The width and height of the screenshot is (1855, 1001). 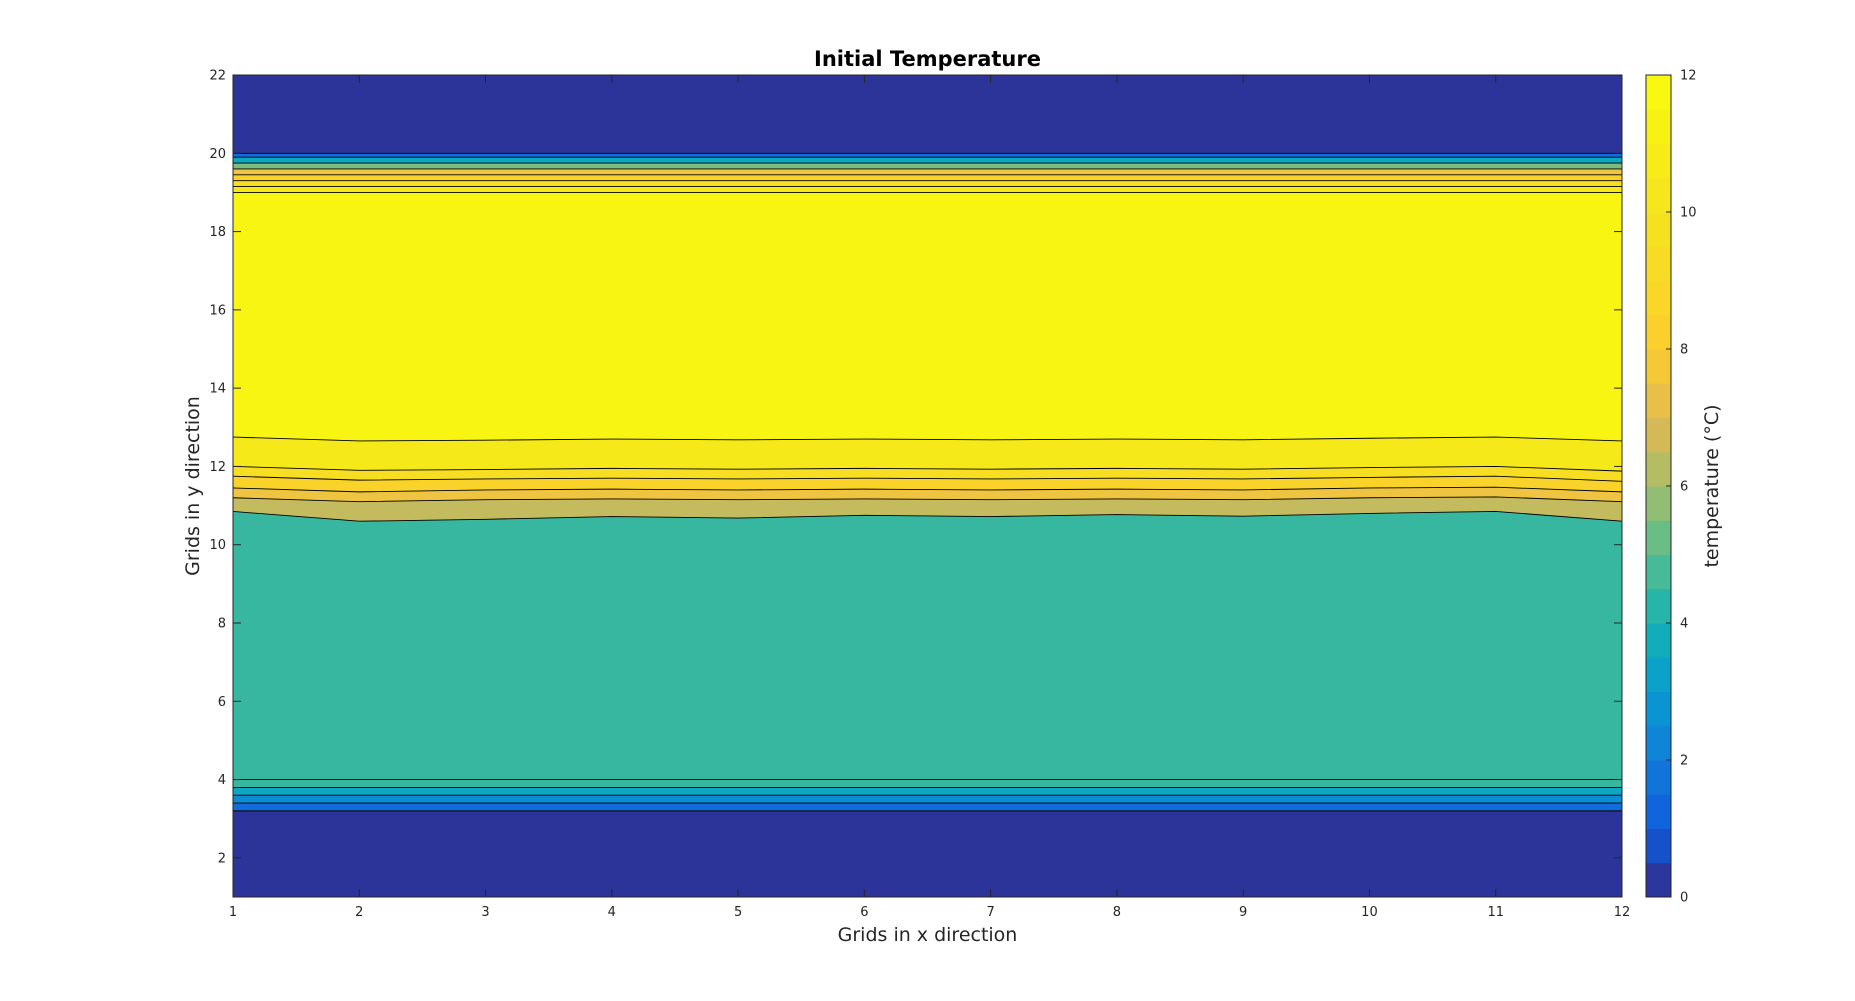 I want to click on colorbar-tick-label: 12, so click(x=1688, y=76).